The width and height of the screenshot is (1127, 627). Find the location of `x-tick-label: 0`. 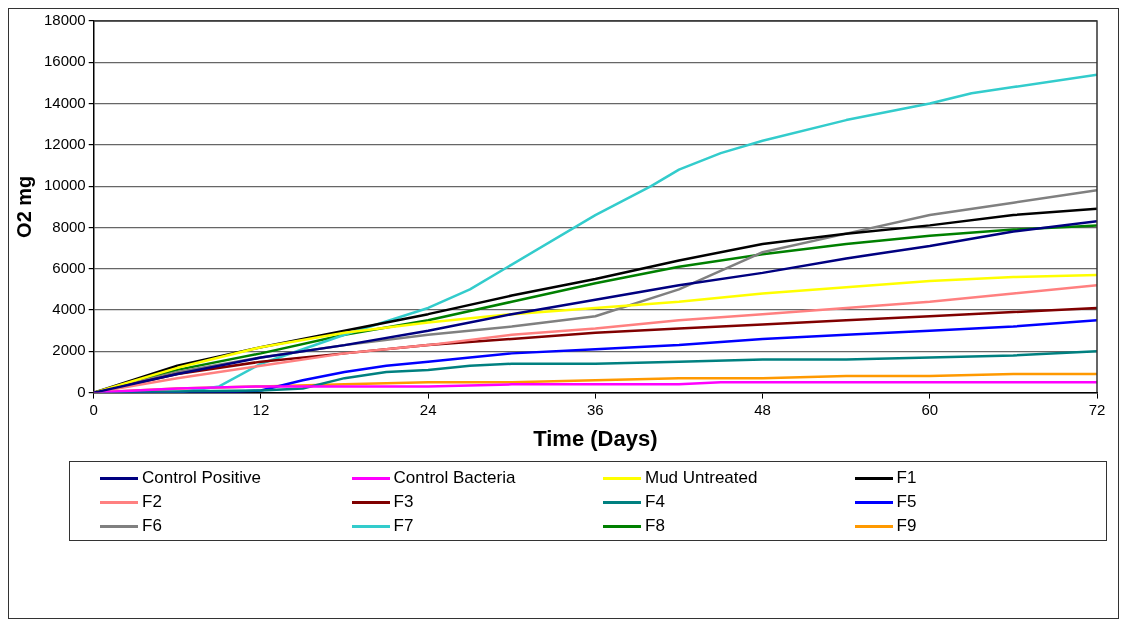

x-tick-label: 0 is located at coordinates (93, 409).